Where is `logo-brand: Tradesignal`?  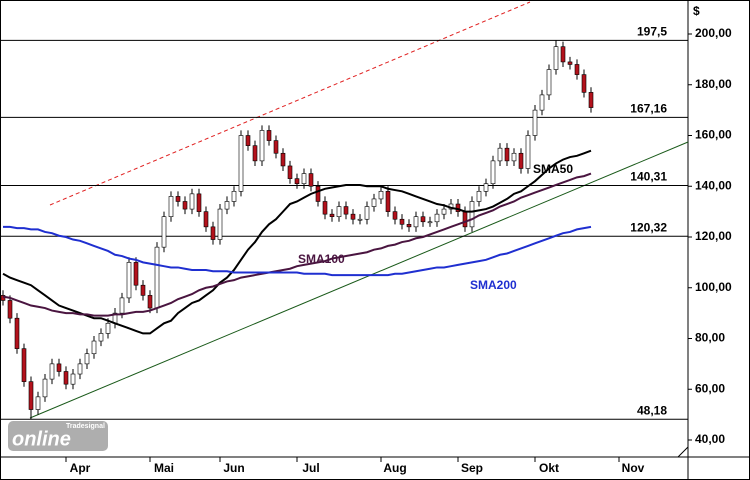 logo-brand: Tradesignal is located at coordinates (85, 426).